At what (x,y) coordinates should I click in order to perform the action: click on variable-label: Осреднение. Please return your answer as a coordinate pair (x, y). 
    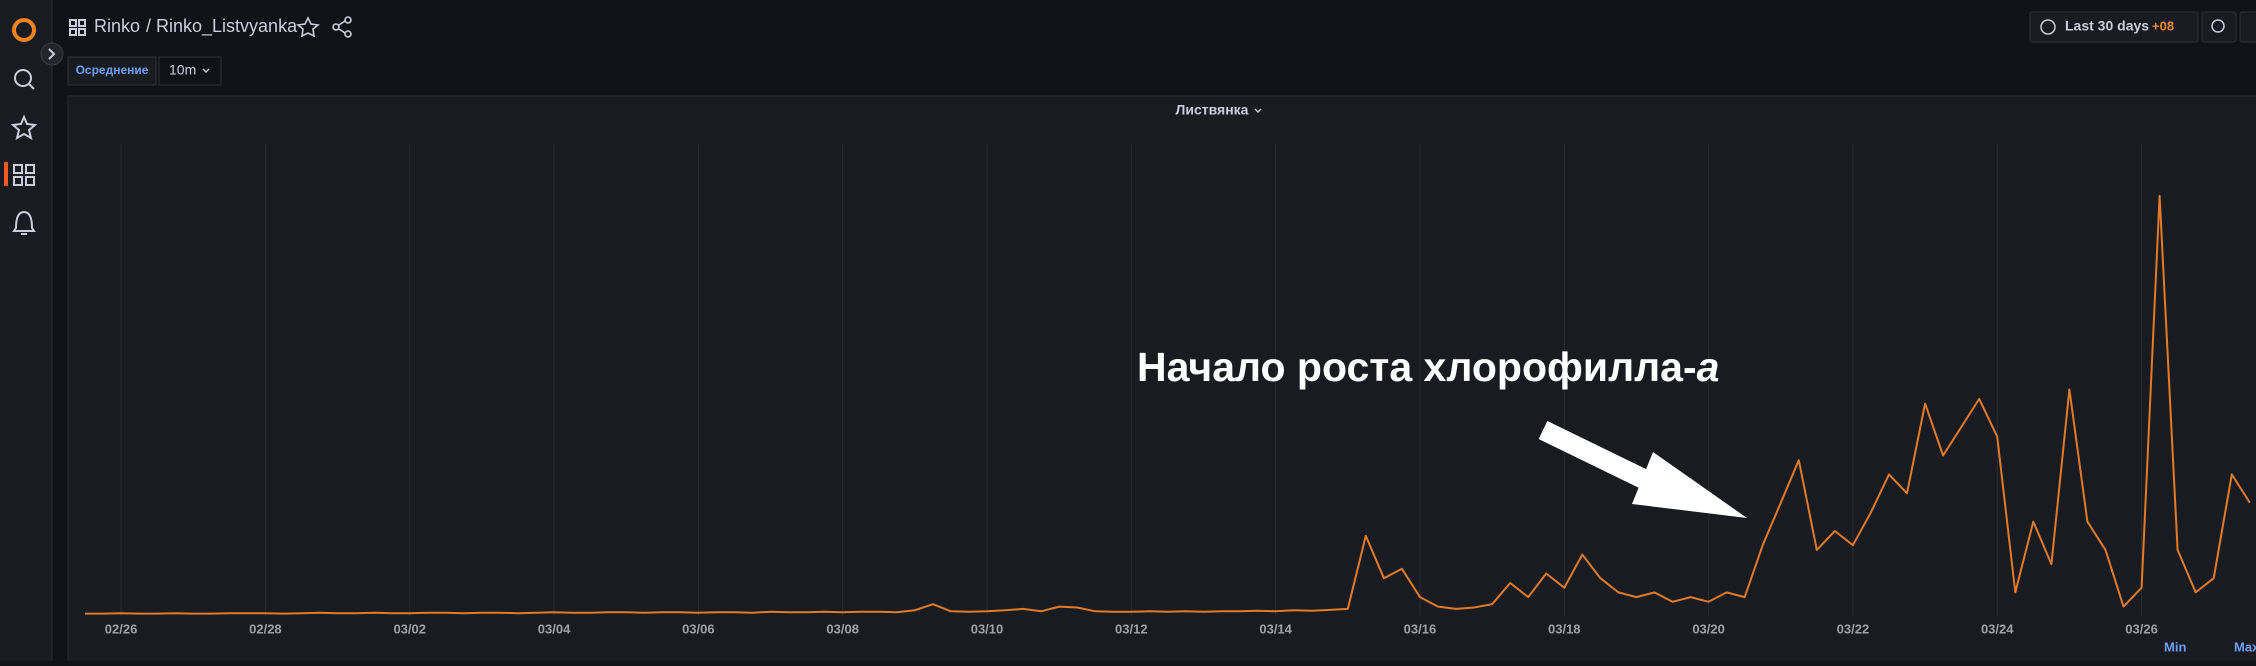
    Looking at the image, I should click on (112, 70).